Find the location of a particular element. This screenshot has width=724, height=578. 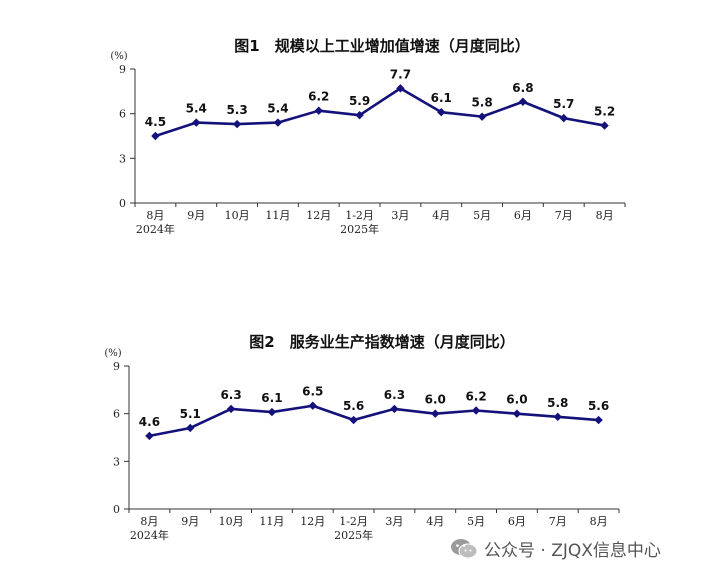

chart2-x-tick-label: 7月 is located at coordinates (558, 521).